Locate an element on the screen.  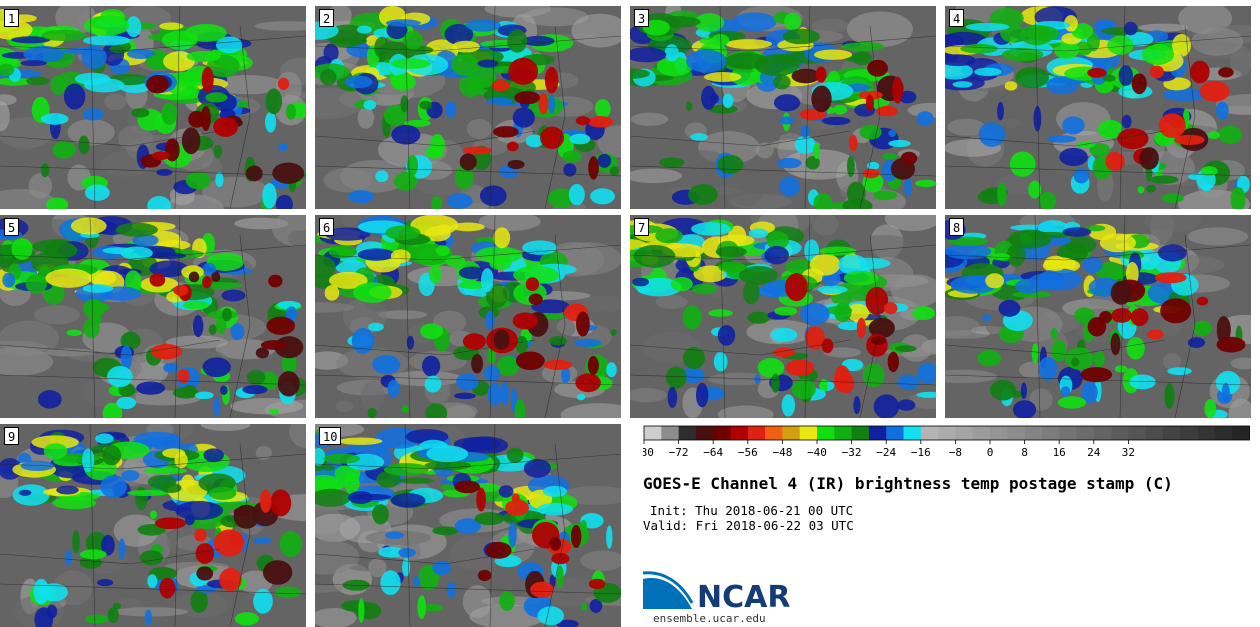
member-panel-5: 5 is located at coordinates (153, 316).